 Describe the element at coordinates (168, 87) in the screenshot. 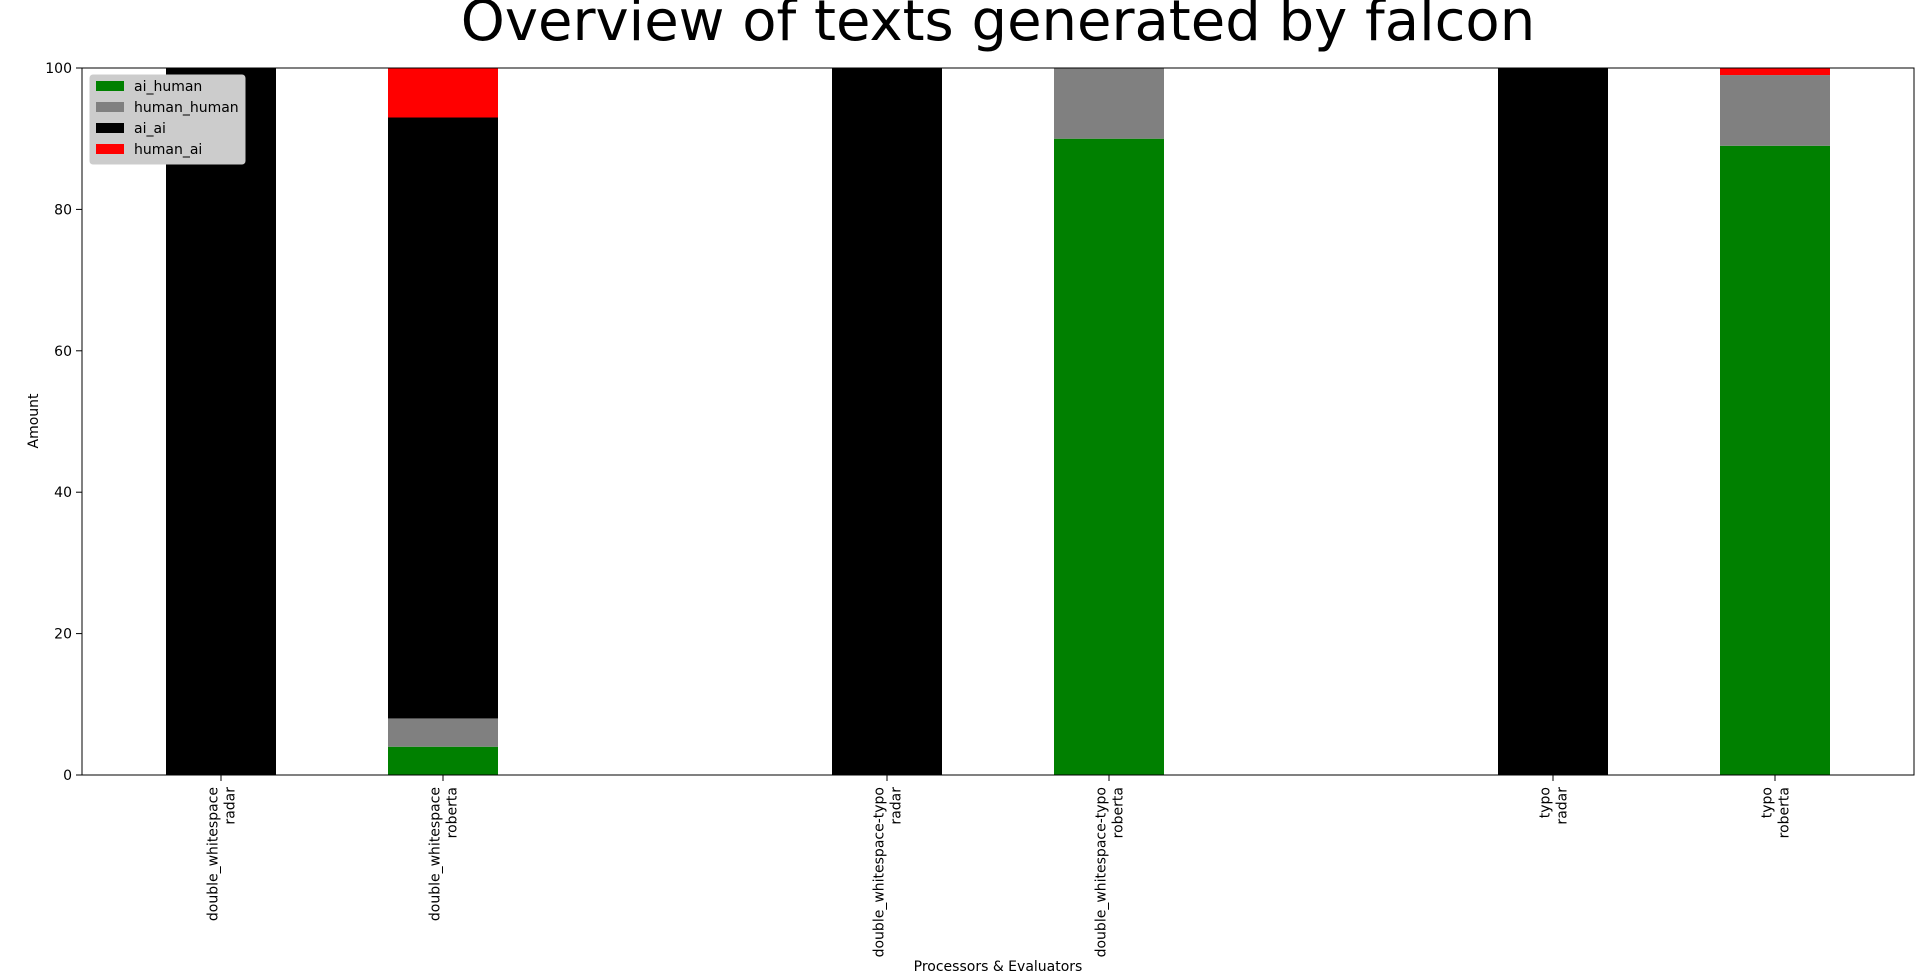

I see `legend-label-ai_human: ai_human` at that location.